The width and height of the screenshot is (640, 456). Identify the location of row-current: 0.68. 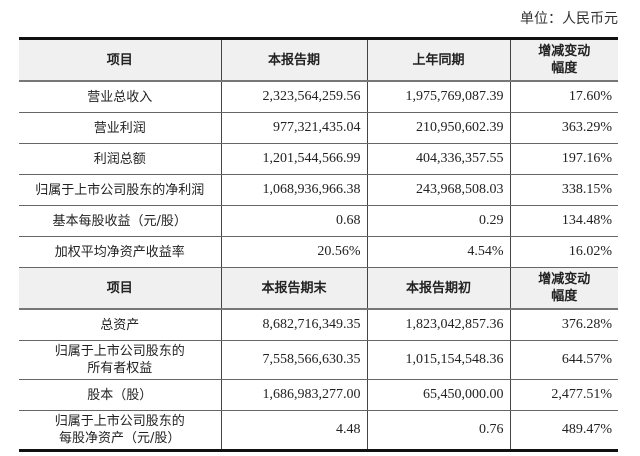
(293, 221).